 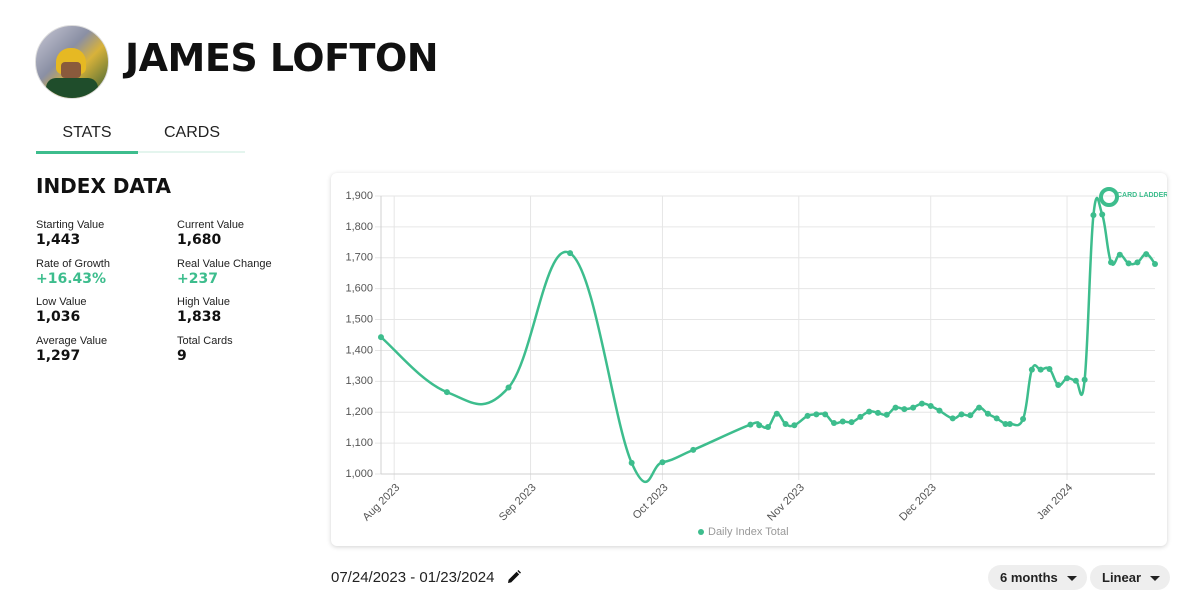 I want to click on period-select: 6 months, so click(x=1037, y=577).